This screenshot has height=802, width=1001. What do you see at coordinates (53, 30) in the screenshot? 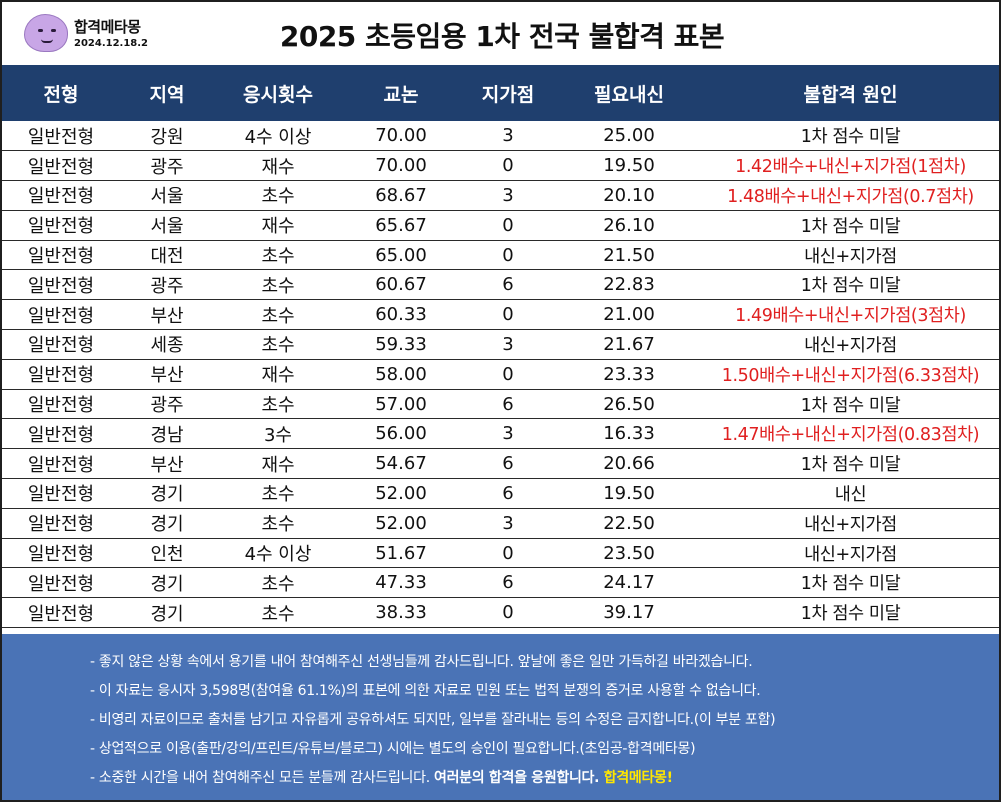
I see `mascot-eye-right` at bounding box center [53, 30].